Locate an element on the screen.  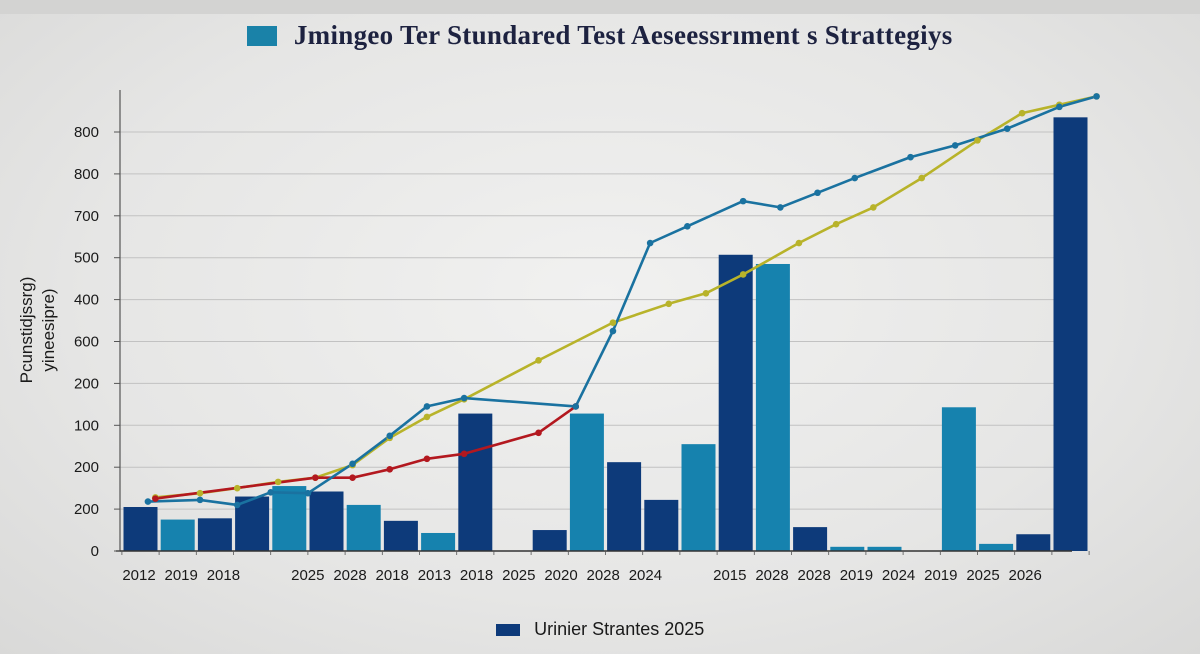
y-tick-label: 600 is located at coordinates (86, 342).